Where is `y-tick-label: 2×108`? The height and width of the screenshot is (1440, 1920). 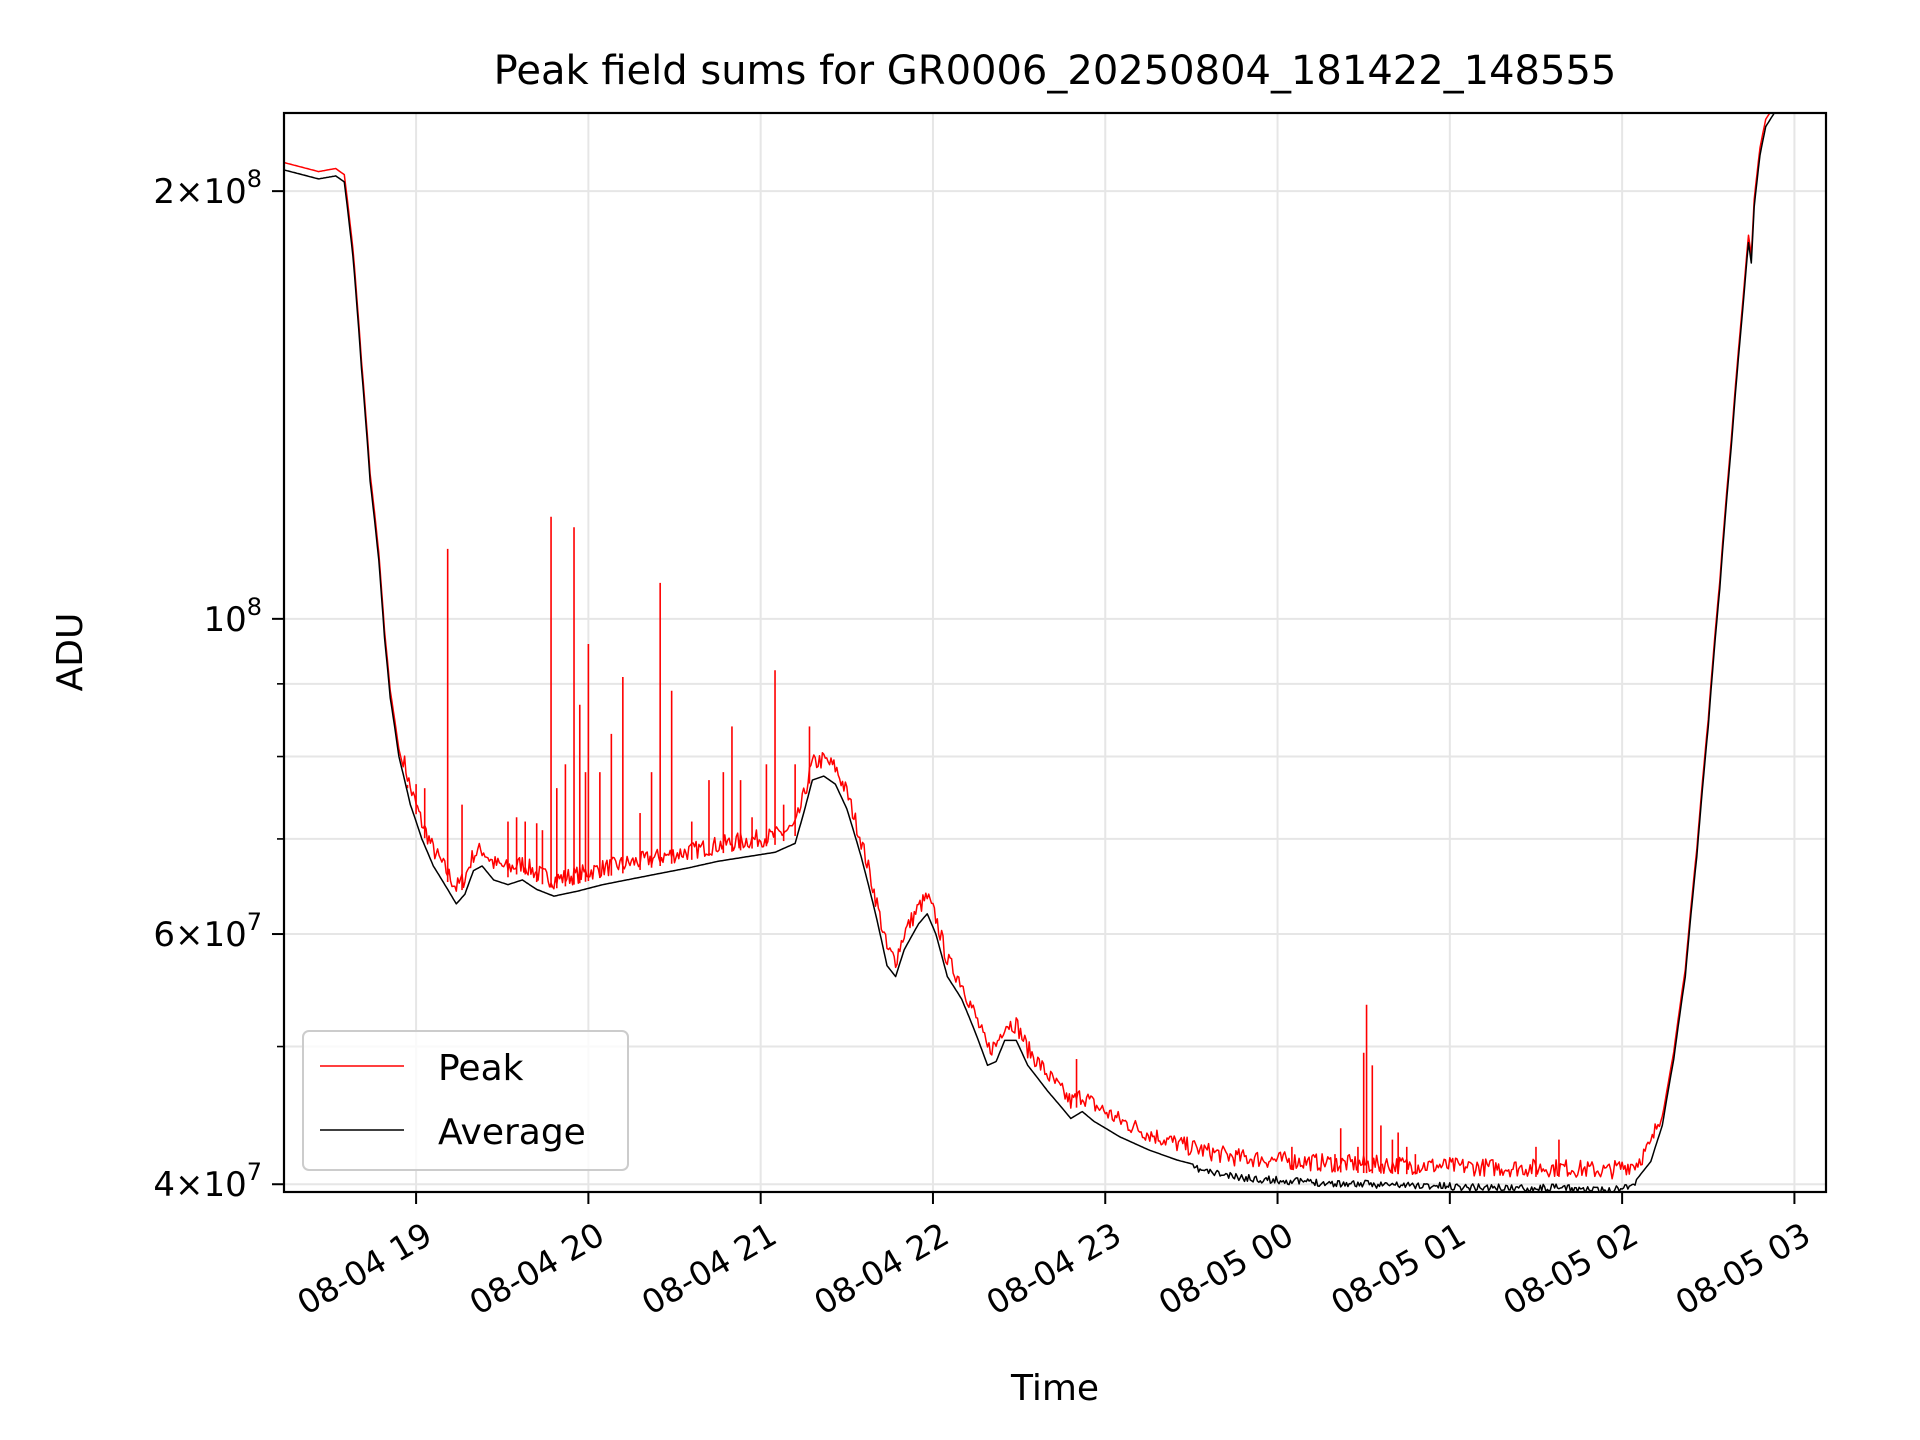
y-tick-label: 2×108 is located at coordinates (207, 188).